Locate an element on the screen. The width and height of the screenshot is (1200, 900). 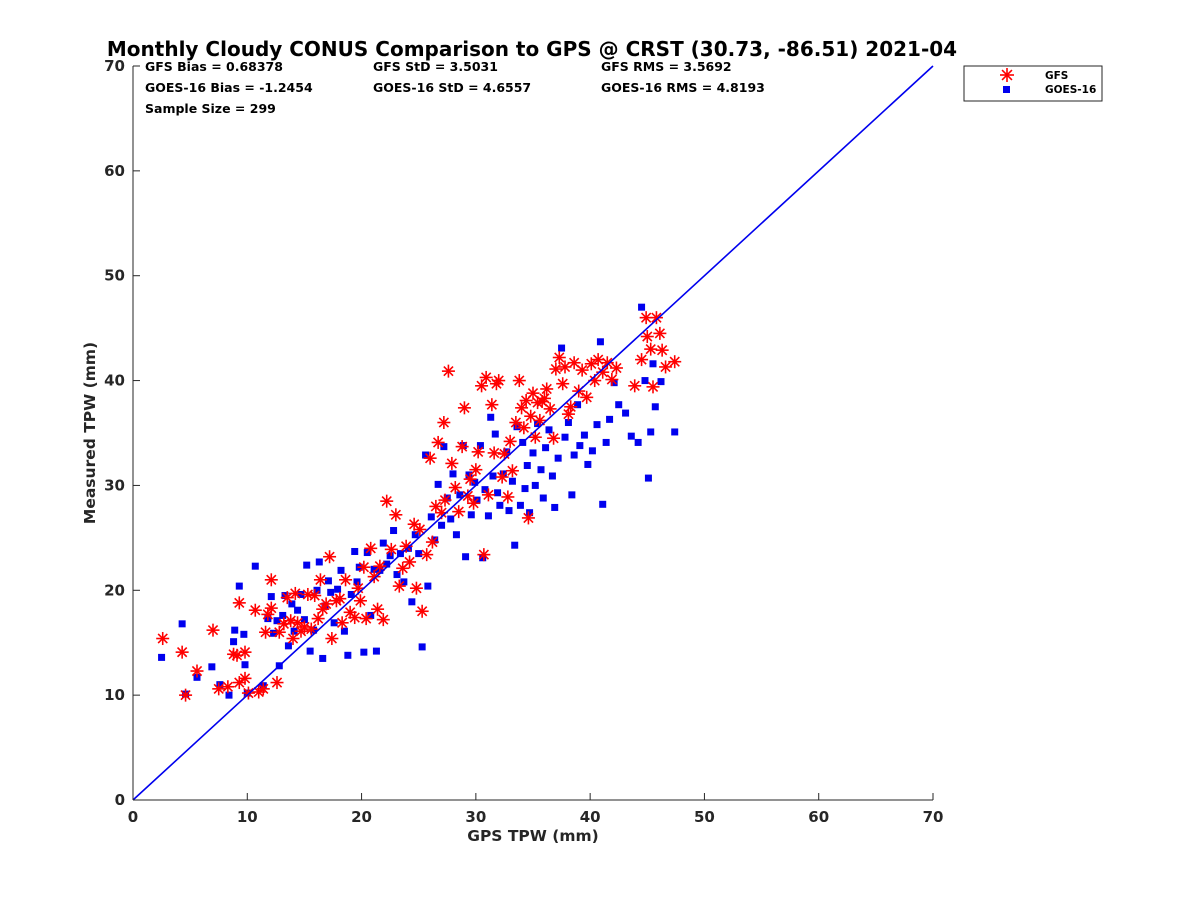
legend-goes-label: GOES-16 is located at coordinates (1070, 90).